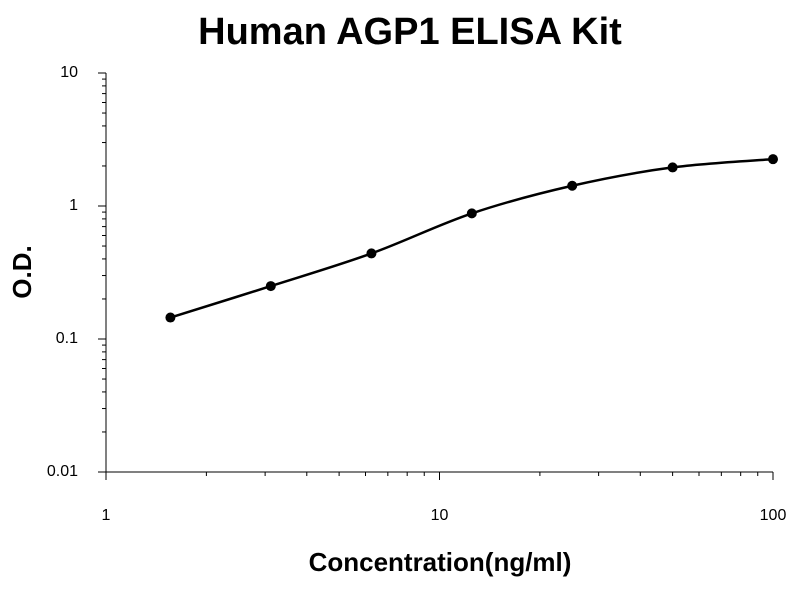  I want to click on y-tick-label: 0.01, so click(62, 471).